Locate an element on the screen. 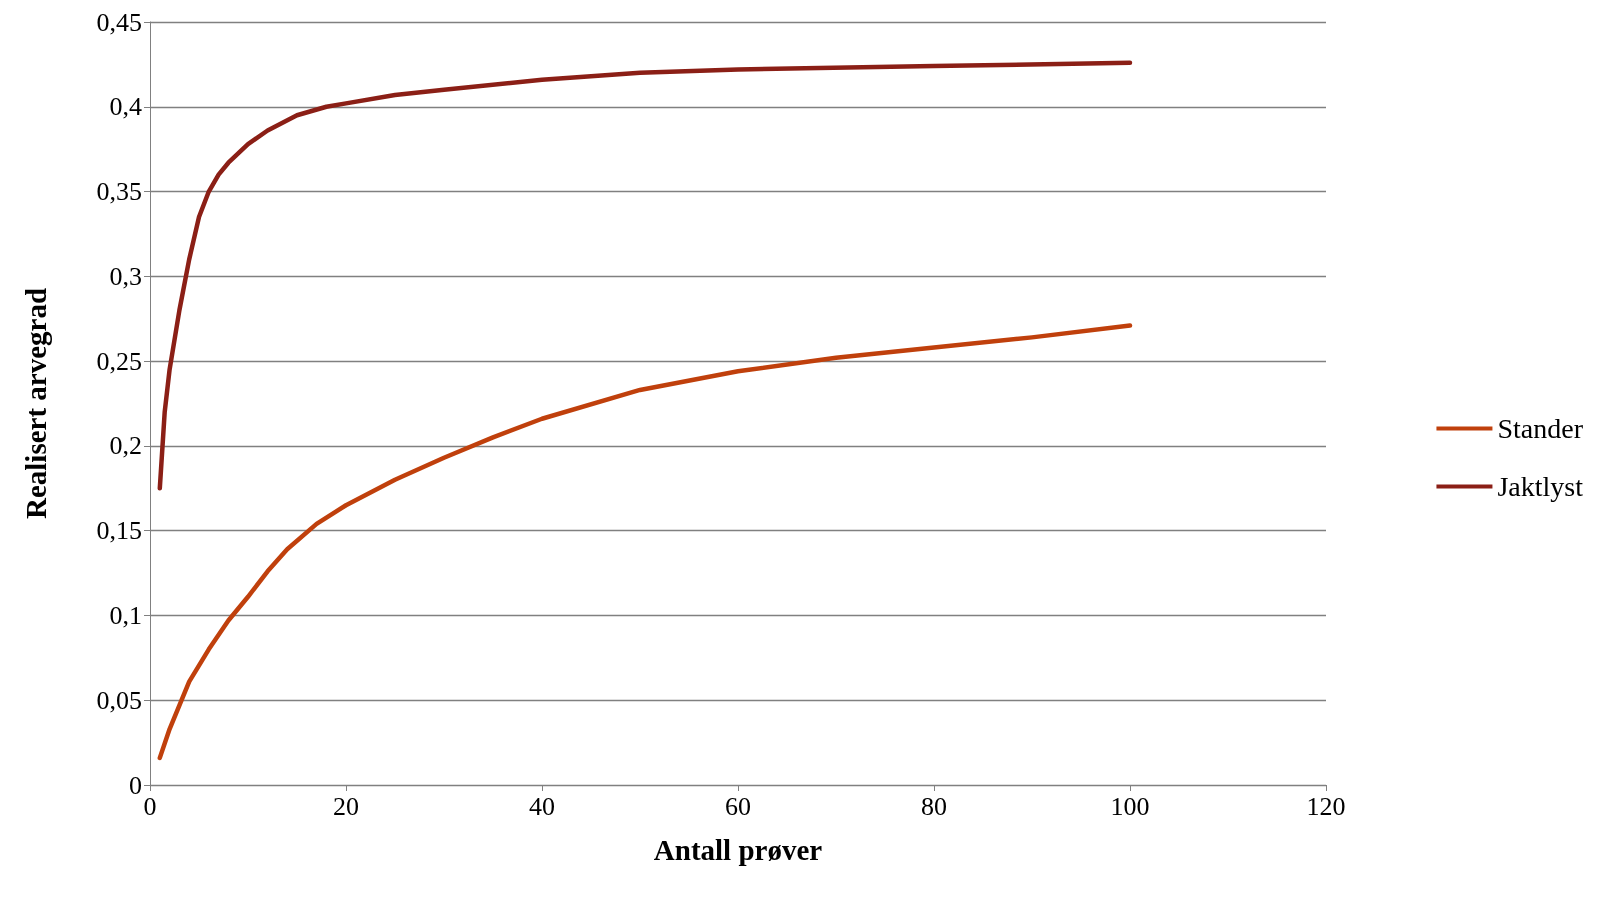 This screenshot has height=915, width=1598. y-tick-label: 0,4 is located at coordinates (125, 107).